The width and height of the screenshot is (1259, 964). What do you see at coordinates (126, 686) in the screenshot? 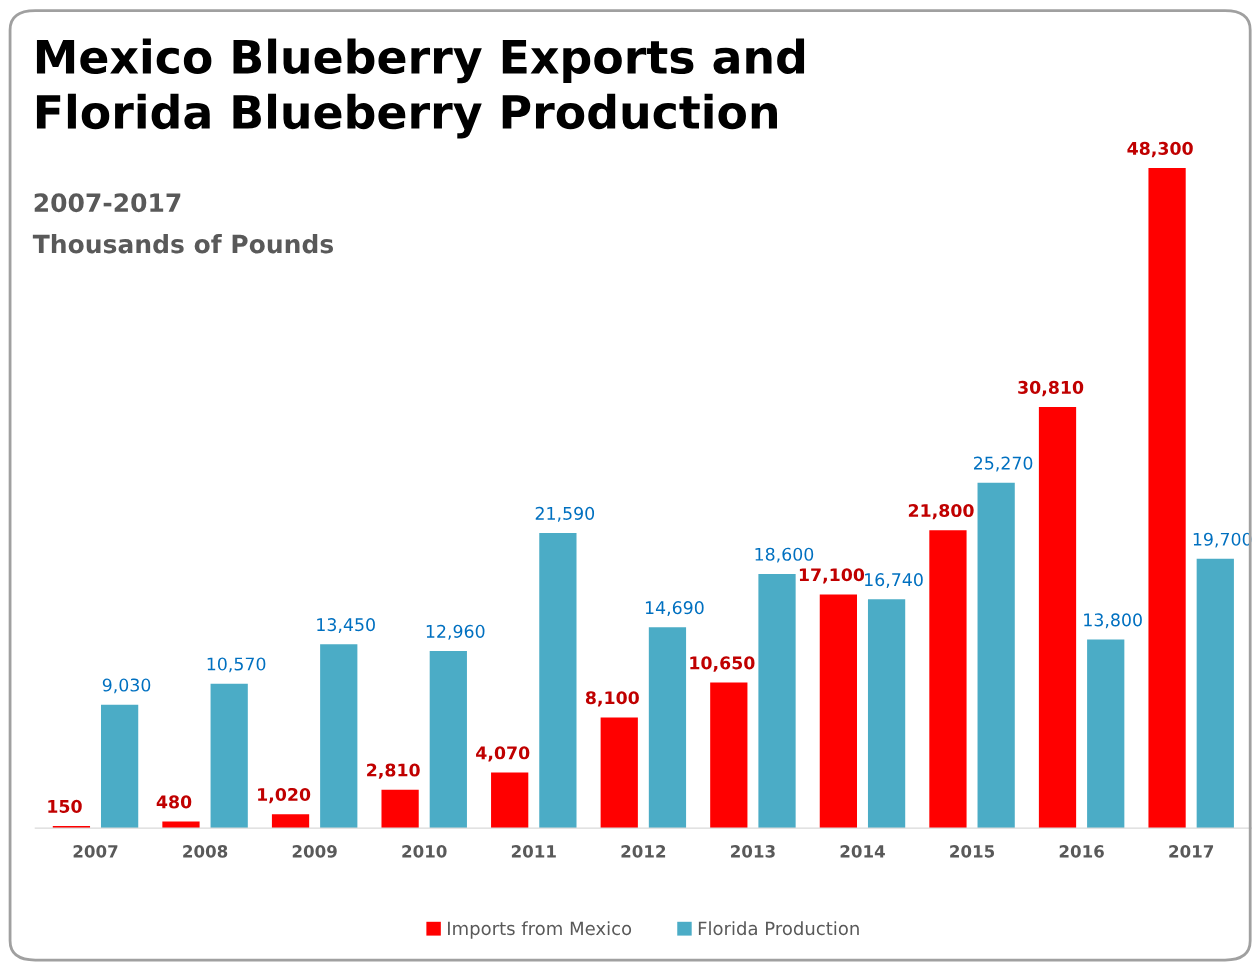
I see `data-label: 9,030` at bounding box center [126, 686].